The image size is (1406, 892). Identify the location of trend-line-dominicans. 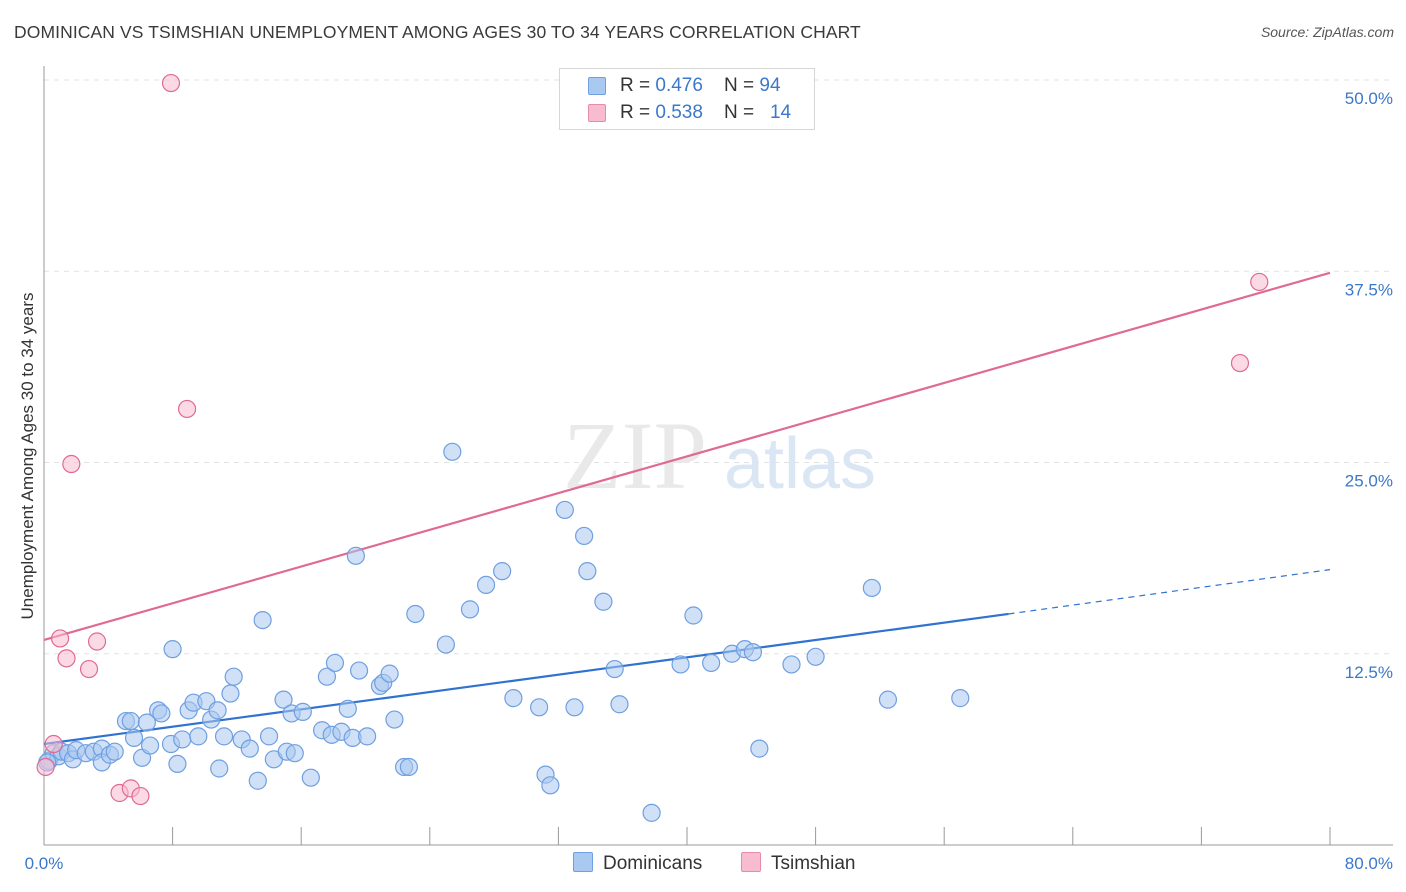
(526, 679).